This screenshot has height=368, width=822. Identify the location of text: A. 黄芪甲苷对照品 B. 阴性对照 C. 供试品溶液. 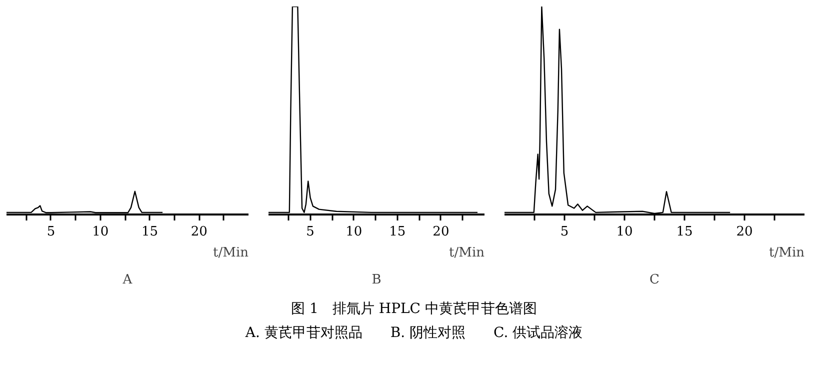
(414, 333).